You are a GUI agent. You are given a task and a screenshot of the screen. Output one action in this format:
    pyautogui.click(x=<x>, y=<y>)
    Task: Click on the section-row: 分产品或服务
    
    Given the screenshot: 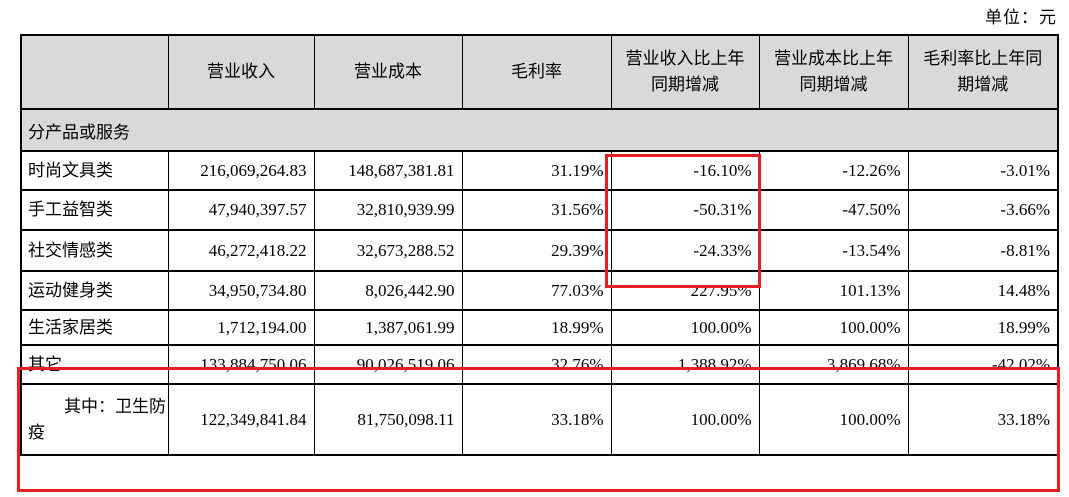 What is the action you would take?
    pyautogui.click(x=539, y=130)
    